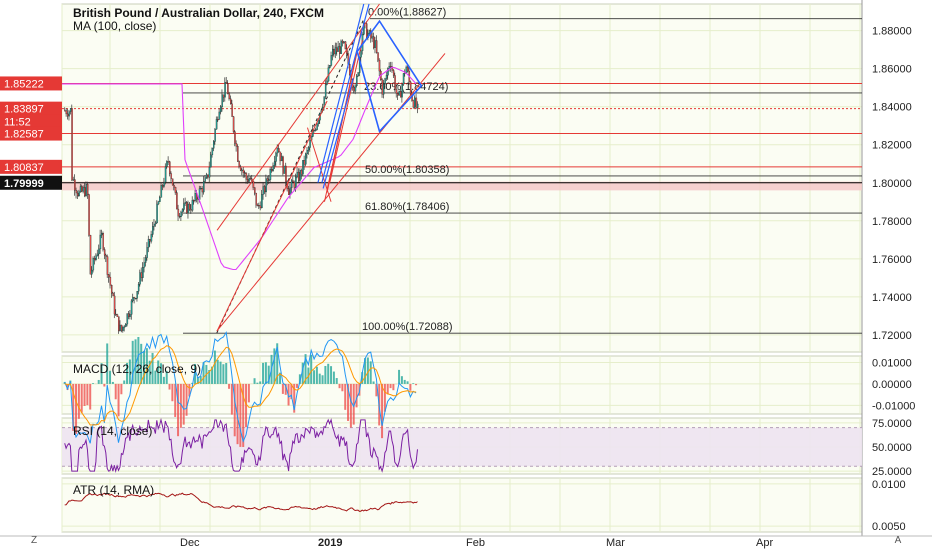  I want to click on y-tick-label-rsi: 75.0000, so click(892, 424).